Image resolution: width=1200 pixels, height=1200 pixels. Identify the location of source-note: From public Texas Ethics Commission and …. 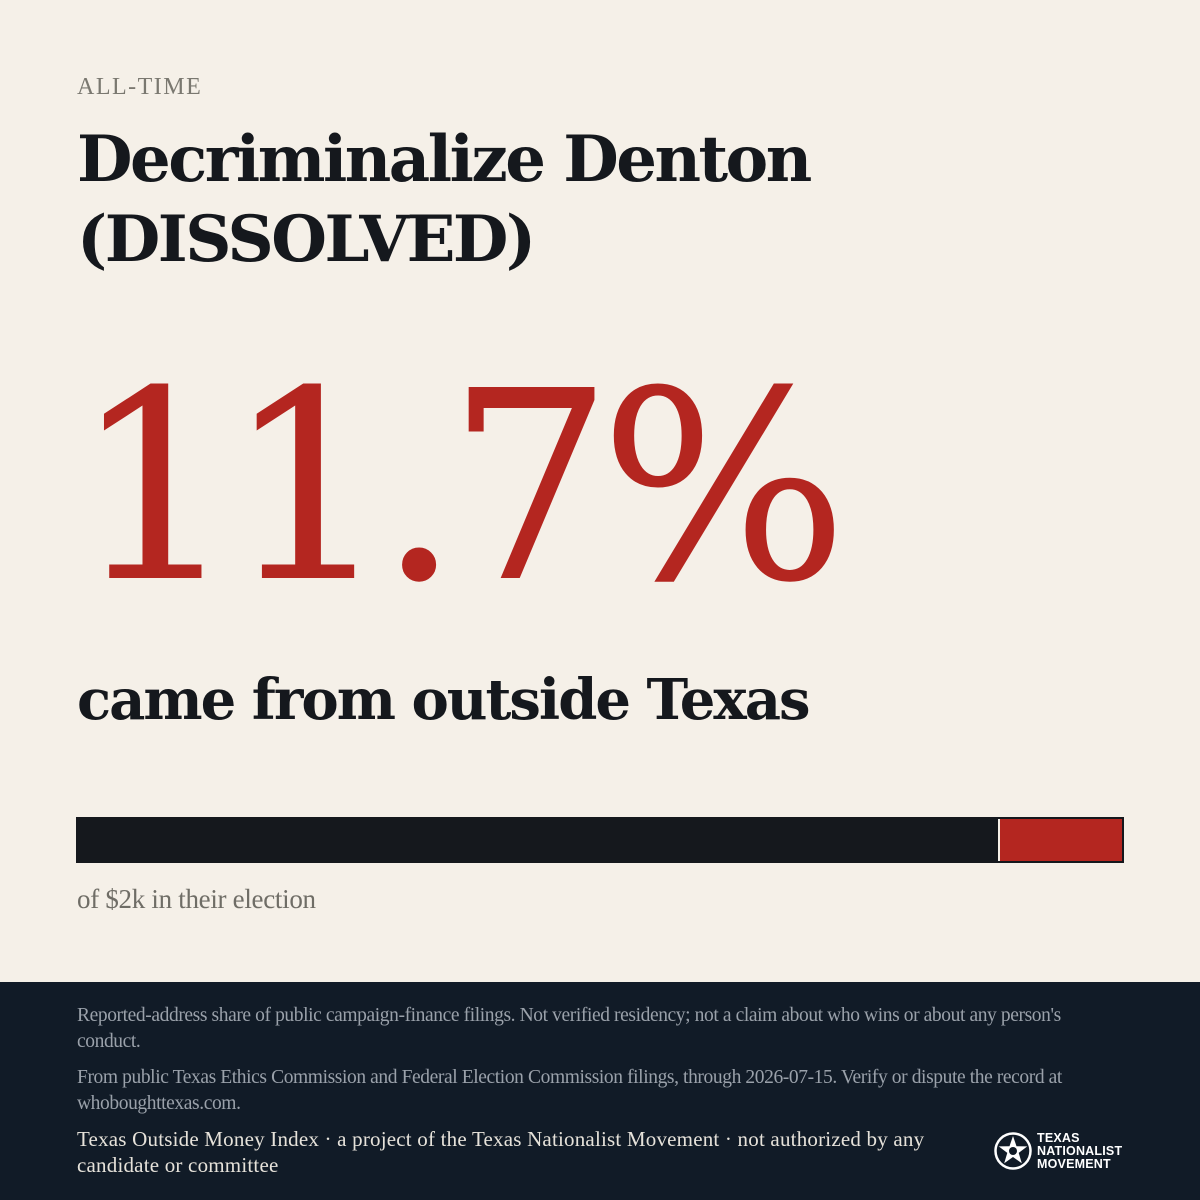
(569, 1090).